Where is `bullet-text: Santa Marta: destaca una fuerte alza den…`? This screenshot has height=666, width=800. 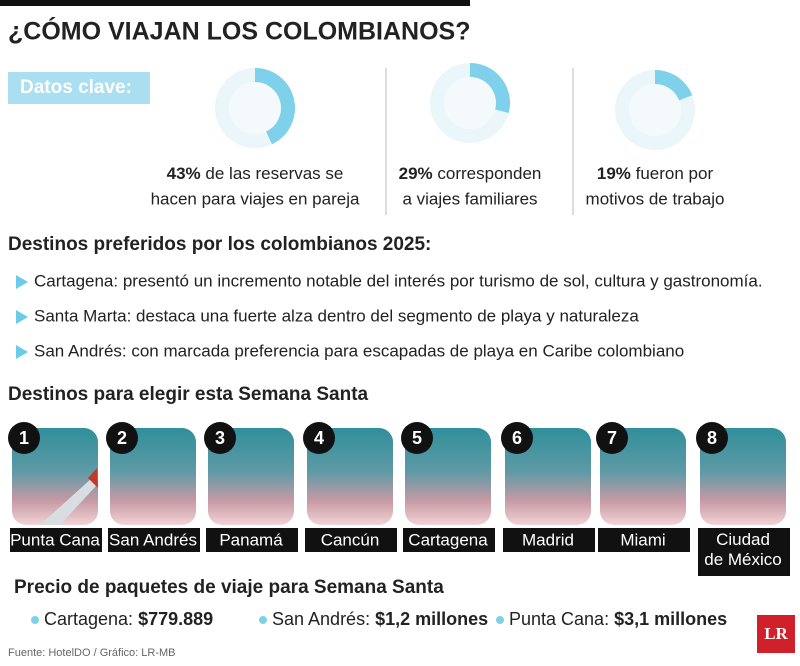 bullet-text: Santa Marta: destaca una fuerte alza den… is located at coordinates (336, 315).